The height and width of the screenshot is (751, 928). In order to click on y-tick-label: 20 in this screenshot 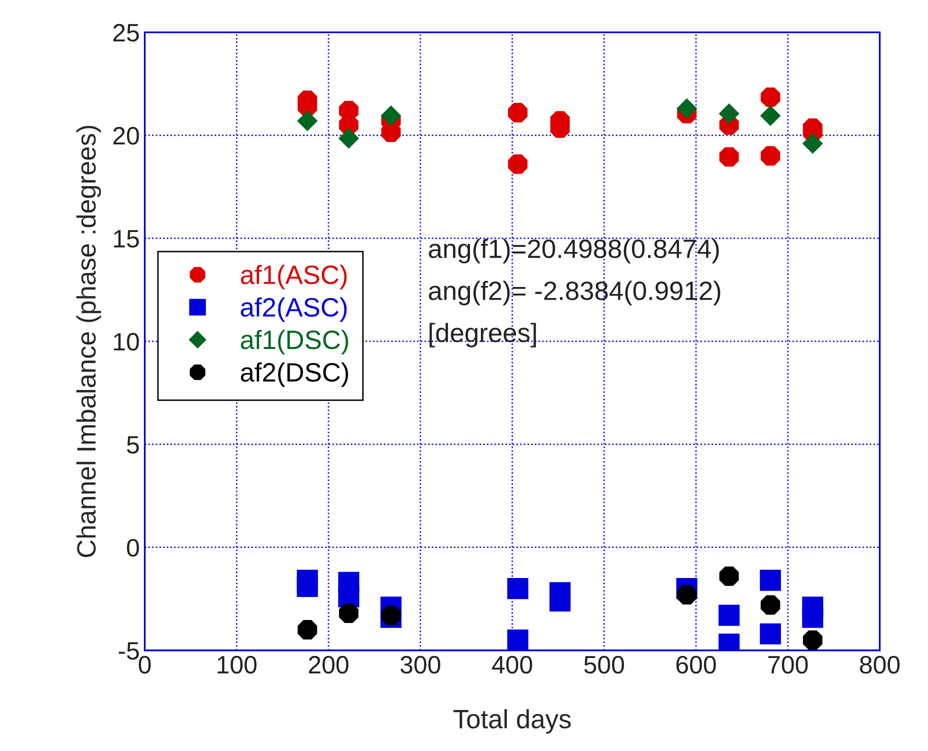, I will do `click(126, 135)`.